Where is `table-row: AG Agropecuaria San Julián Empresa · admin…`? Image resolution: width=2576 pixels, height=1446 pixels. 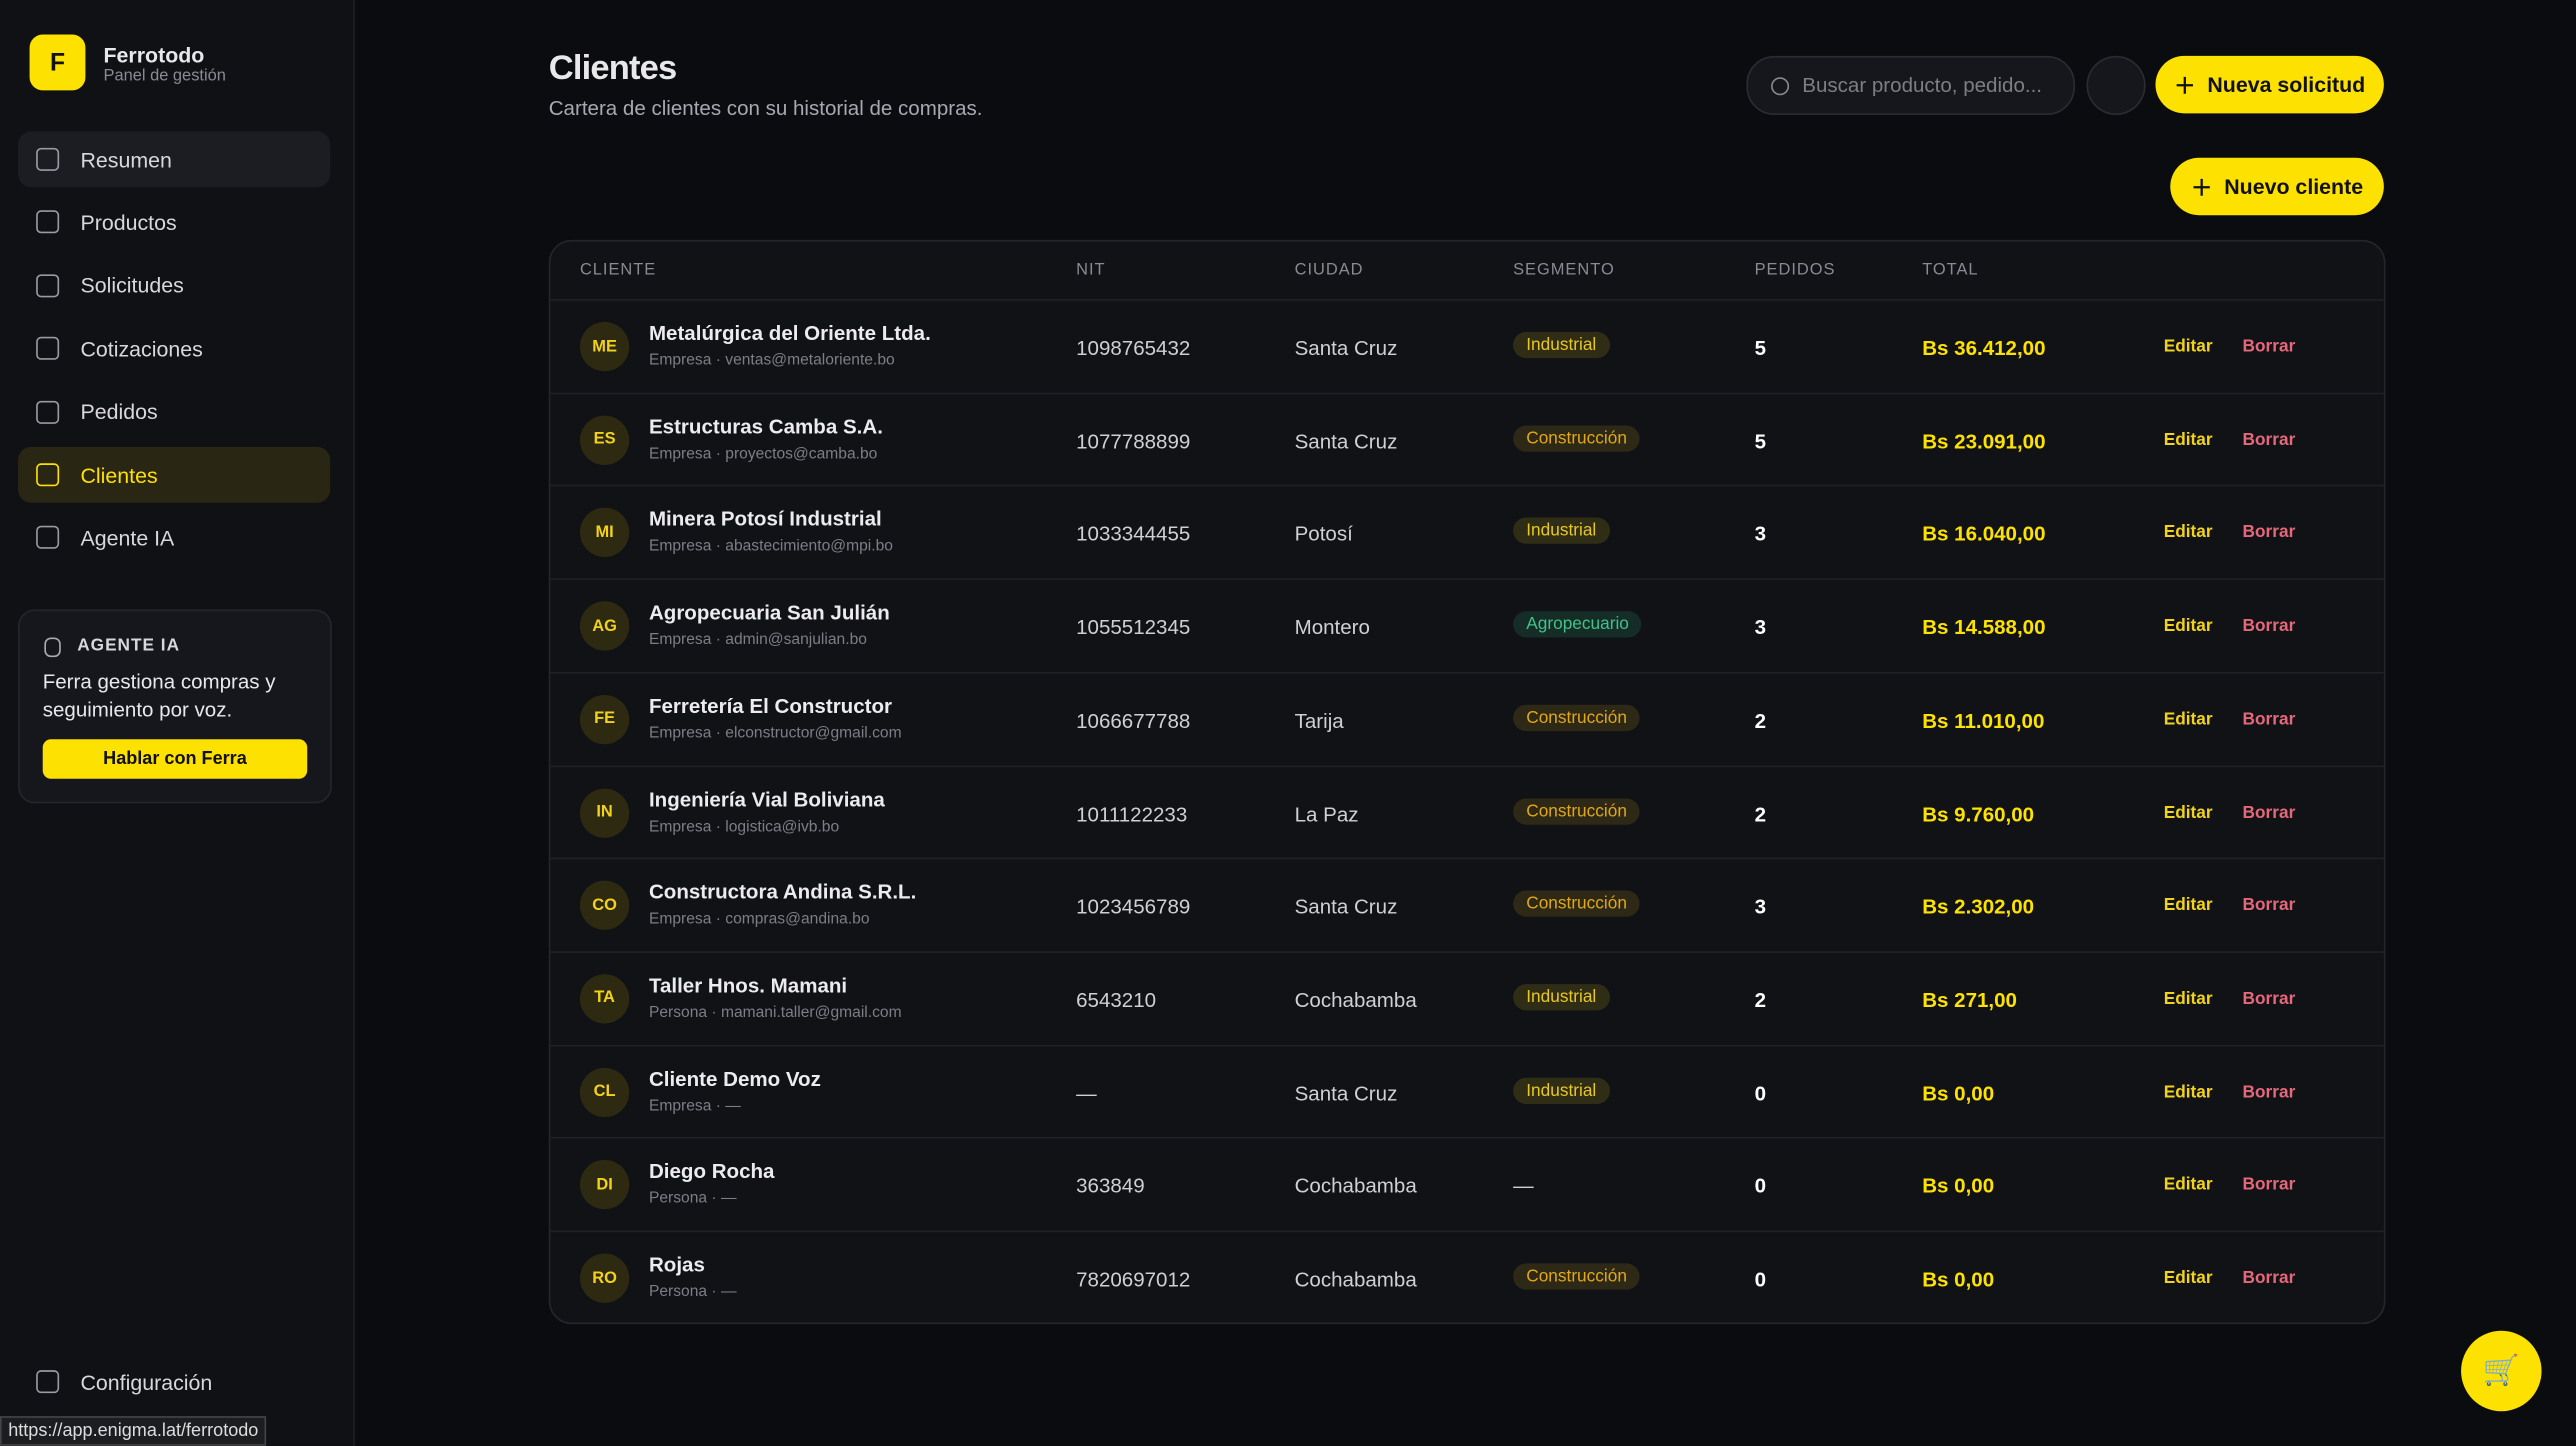
table-row: AG Agropecuaria San Julián Empresa · admin… is located at coordinates (1467, 625).